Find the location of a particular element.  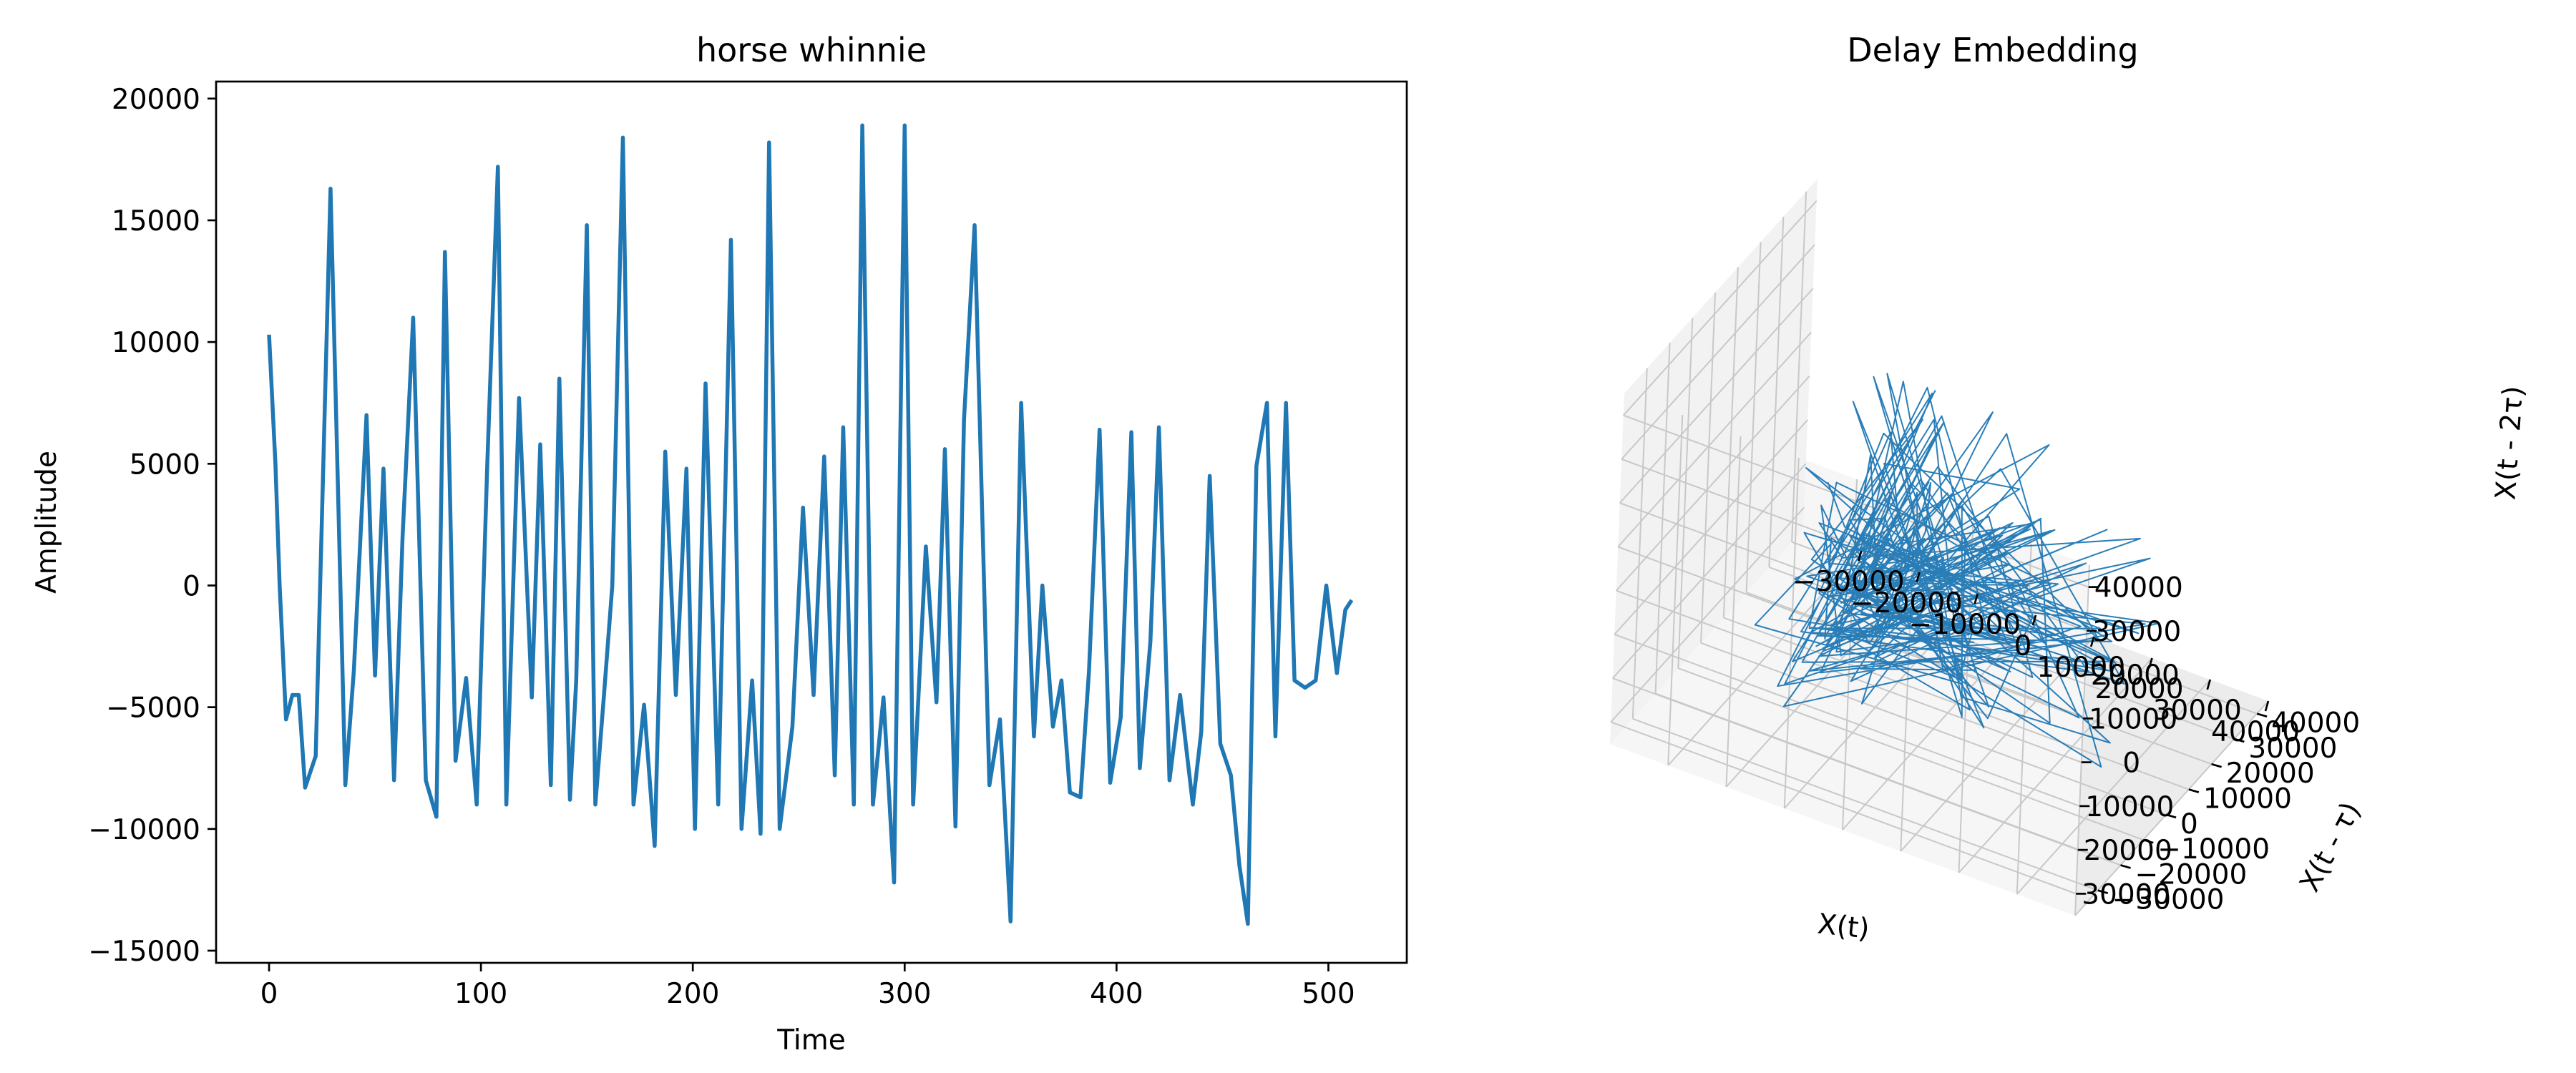

x-tick-label: 100 is located at coordinates (480, 994).